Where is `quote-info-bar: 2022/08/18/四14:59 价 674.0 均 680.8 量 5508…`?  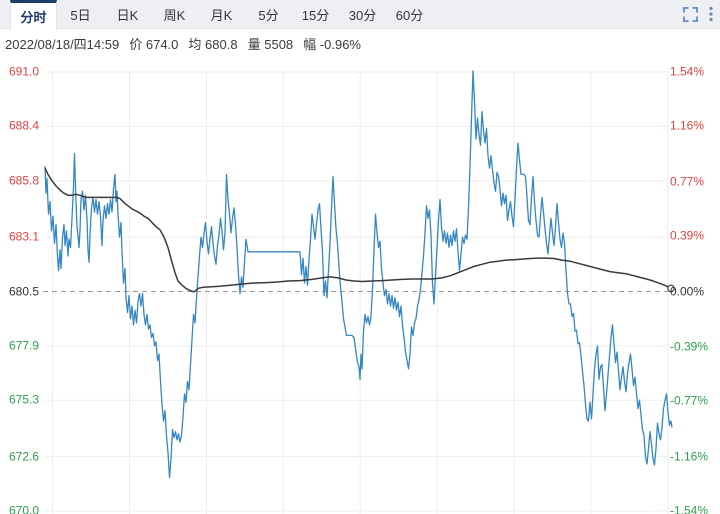 quote-info-bar: 2022/08/18/四14:59 价 674.0 均 680.8 量 5508… is located at coordinates (360, 43).